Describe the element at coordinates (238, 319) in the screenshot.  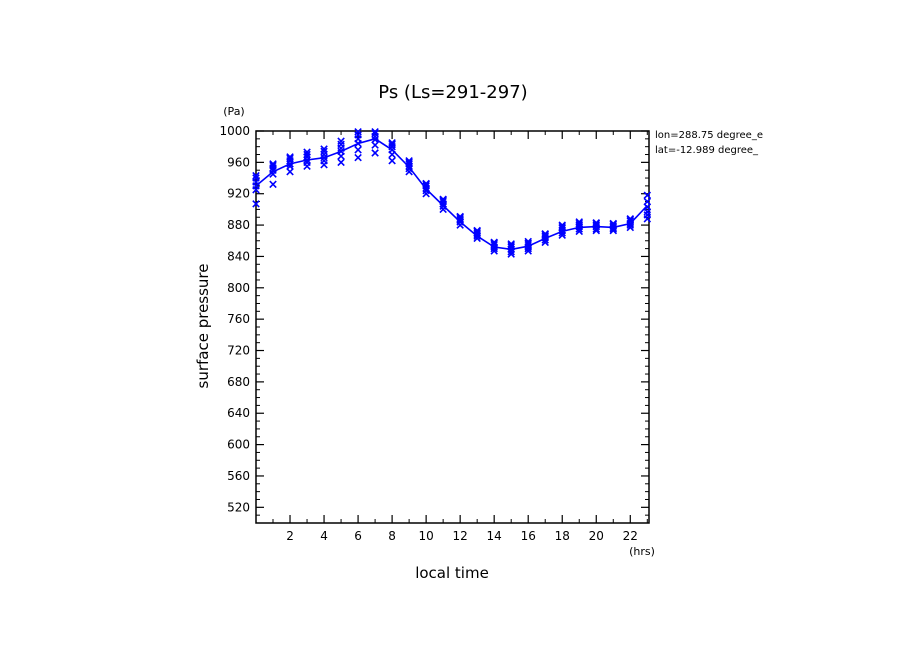
I see `y-tick-label: 760` at that location.